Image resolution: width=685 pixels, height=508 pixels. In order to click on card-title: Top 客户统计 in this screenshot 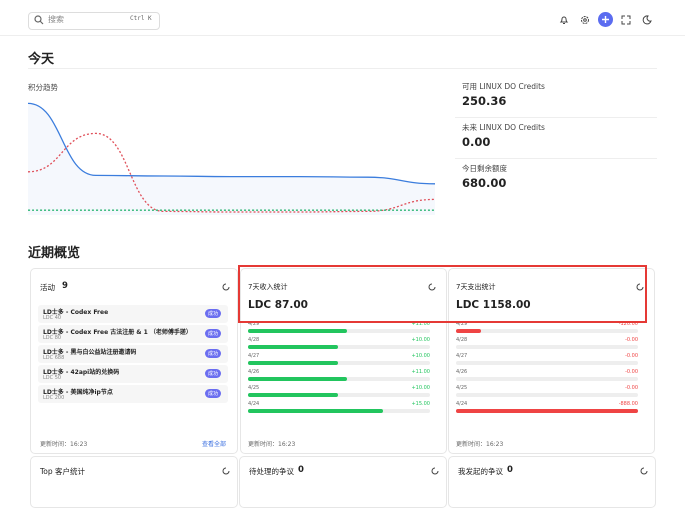, I will do `click(63, 471)`.